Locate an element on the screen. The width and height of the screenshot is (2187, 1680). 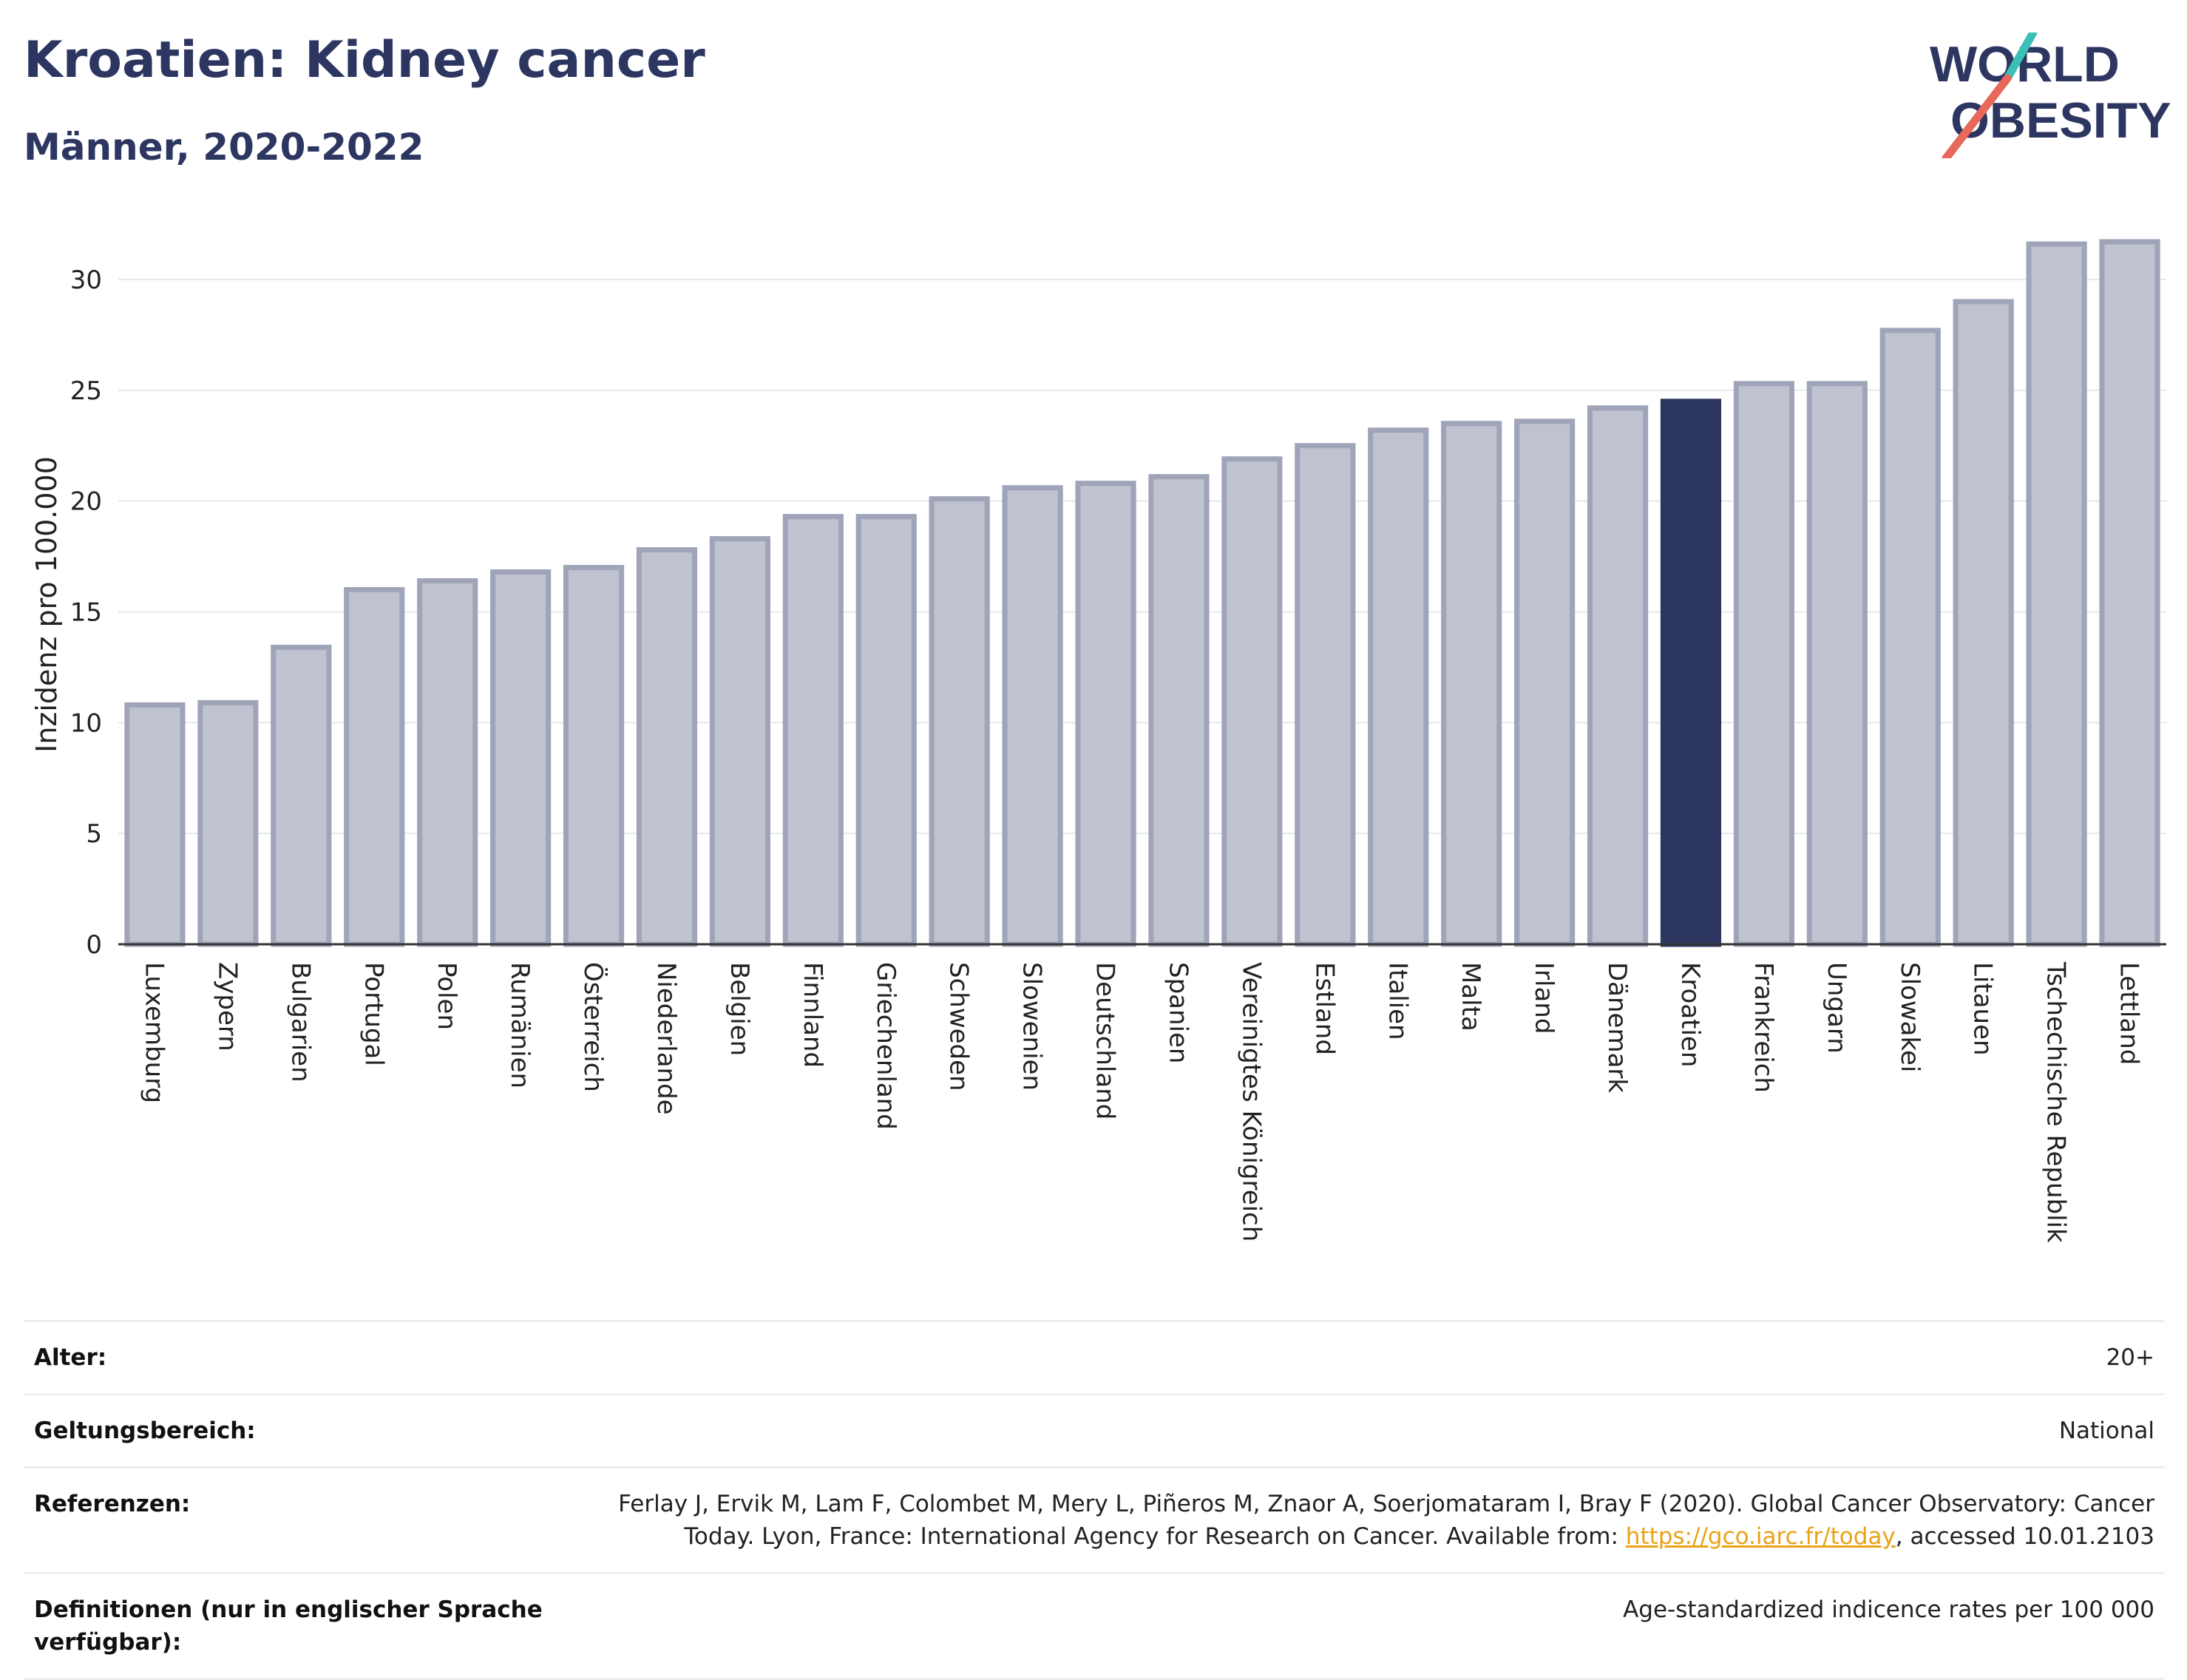
meta-label-scope: Geltungsbereich: is located at coordinates (145, 1431).